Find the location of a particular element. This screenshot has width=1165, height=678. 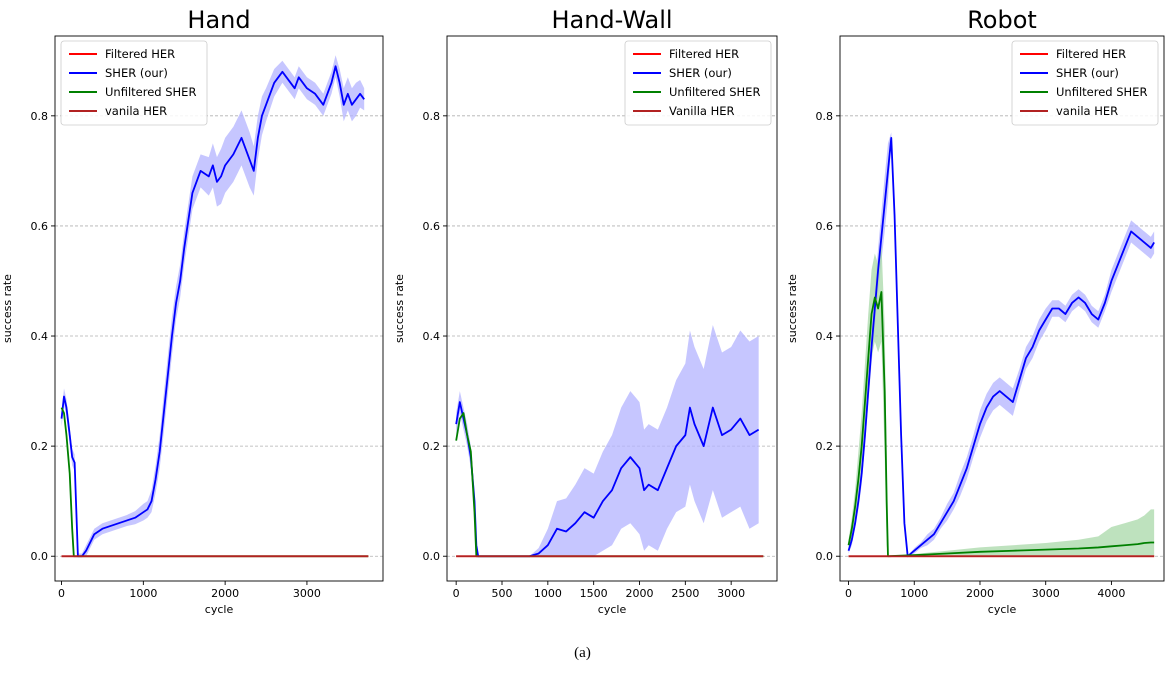

chart-title: Robot is located at coordinates (1002, 20).